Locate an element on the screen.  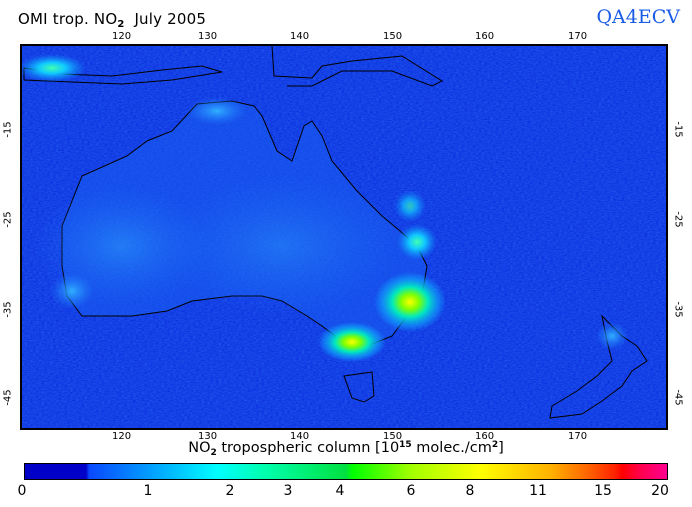
lat-tick-right: -35 is located at coordinates (678, 309).